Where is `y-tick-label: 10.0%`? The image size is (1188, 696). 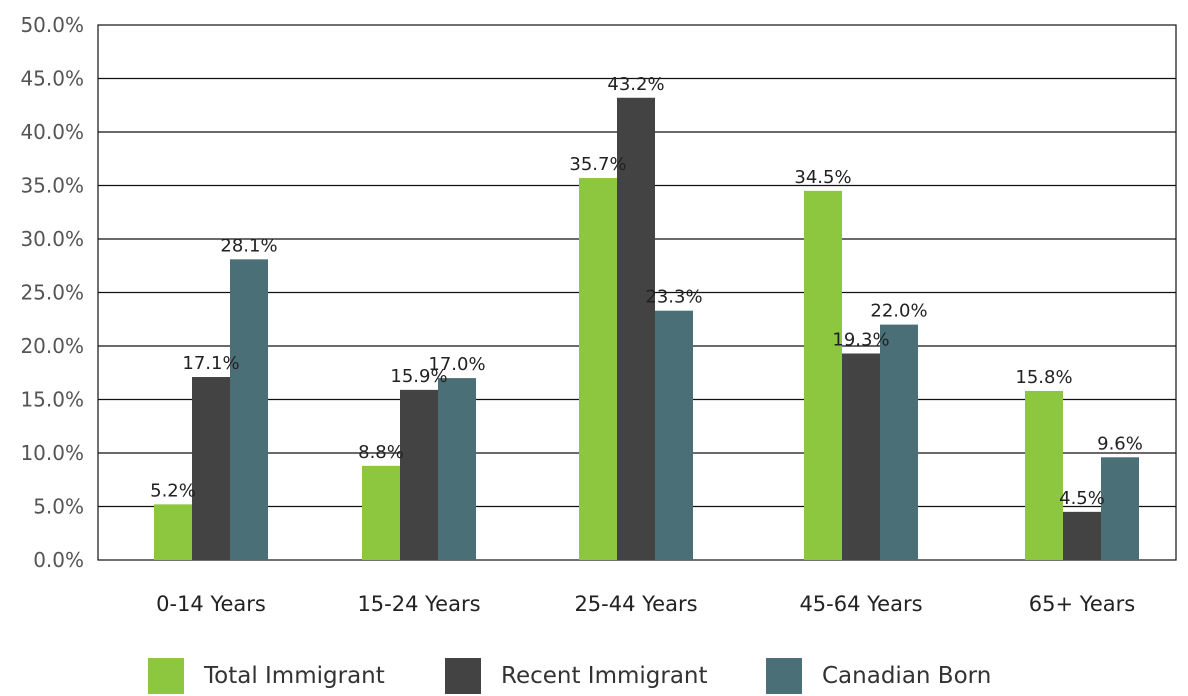 y-tick-label: 10.0% is located at coordinates (52, 453).